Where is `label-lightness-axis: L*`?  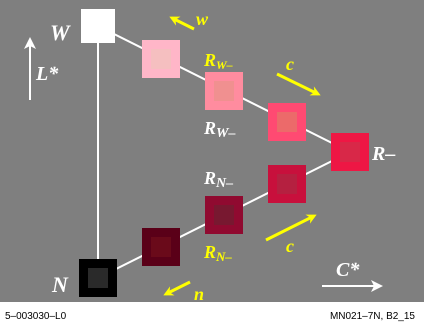
label-lightness-axis: L* is located at coordinates (47, 74).